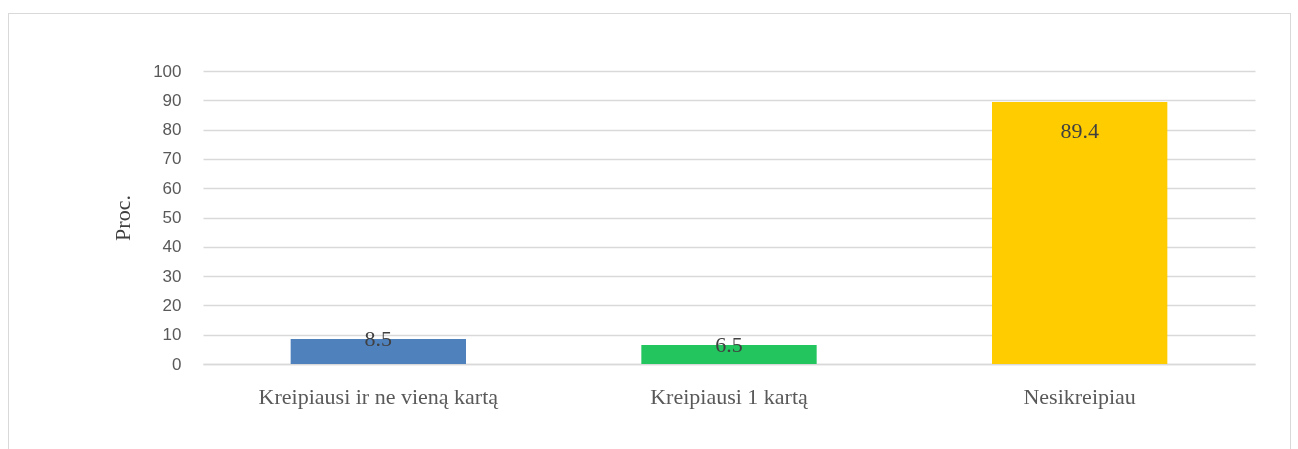 The image size is (1298, 449). I want to click on y-tick-label: 30, so click(172, 276).